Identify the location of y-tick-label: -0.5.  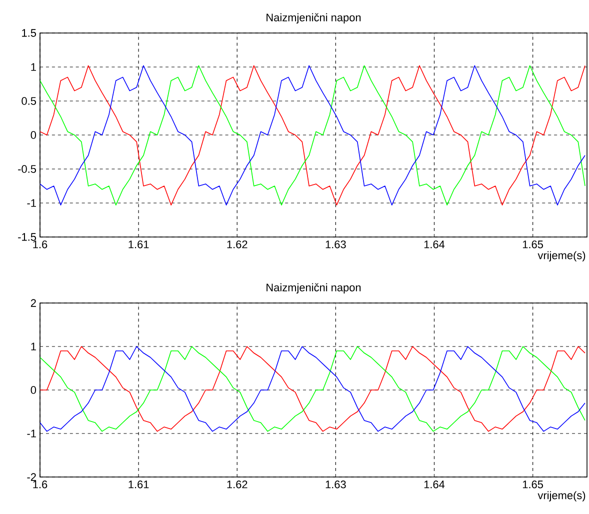
(27, 169).